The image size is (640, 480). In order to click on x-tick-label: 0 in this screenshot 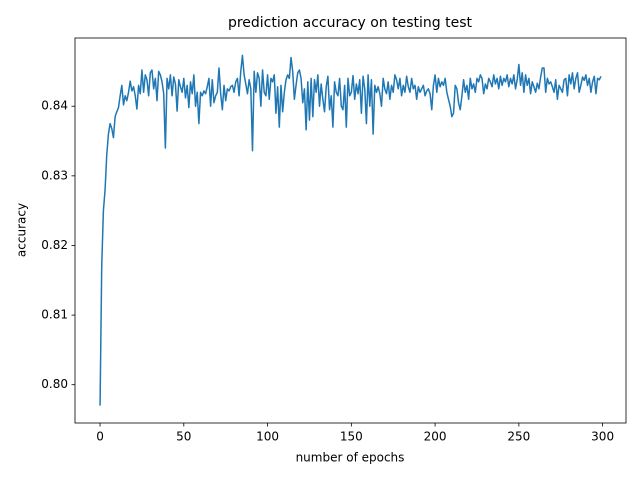, I will do `click(100, 437)`.